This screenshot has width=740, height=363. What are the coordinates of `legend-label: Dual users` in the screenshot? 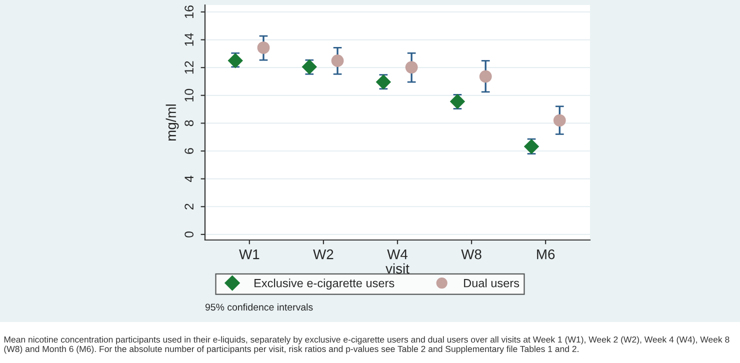 It's located at (492, 283).